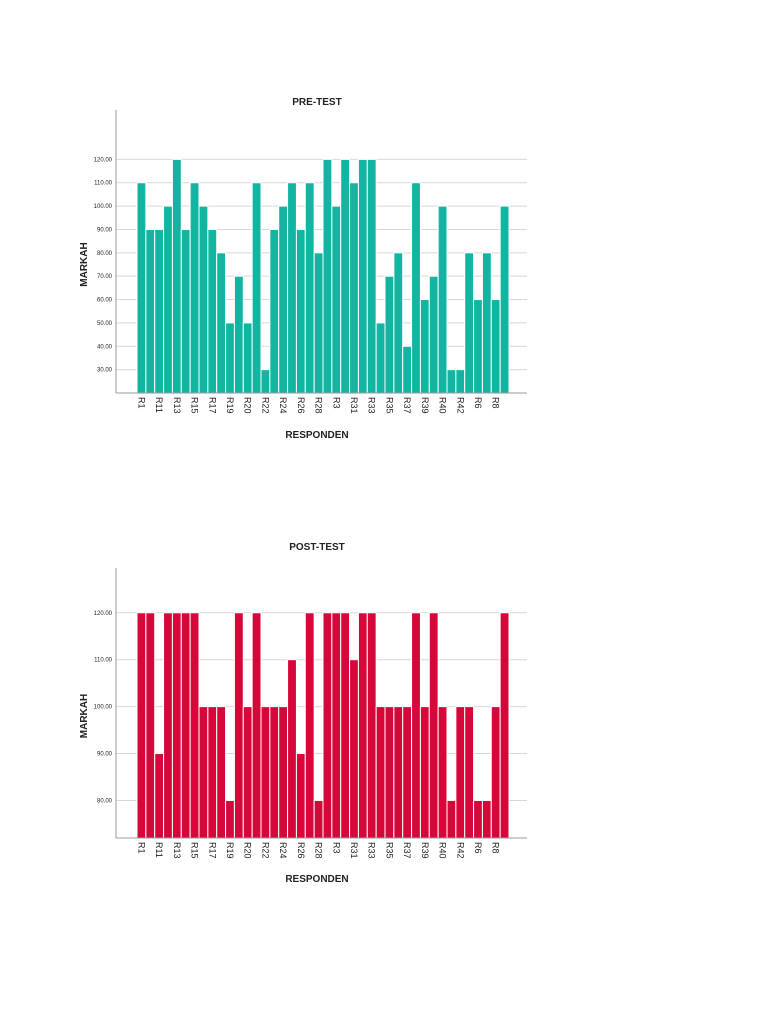  I want to click on post-test-x-tick-label: R42, so click(460, 850).